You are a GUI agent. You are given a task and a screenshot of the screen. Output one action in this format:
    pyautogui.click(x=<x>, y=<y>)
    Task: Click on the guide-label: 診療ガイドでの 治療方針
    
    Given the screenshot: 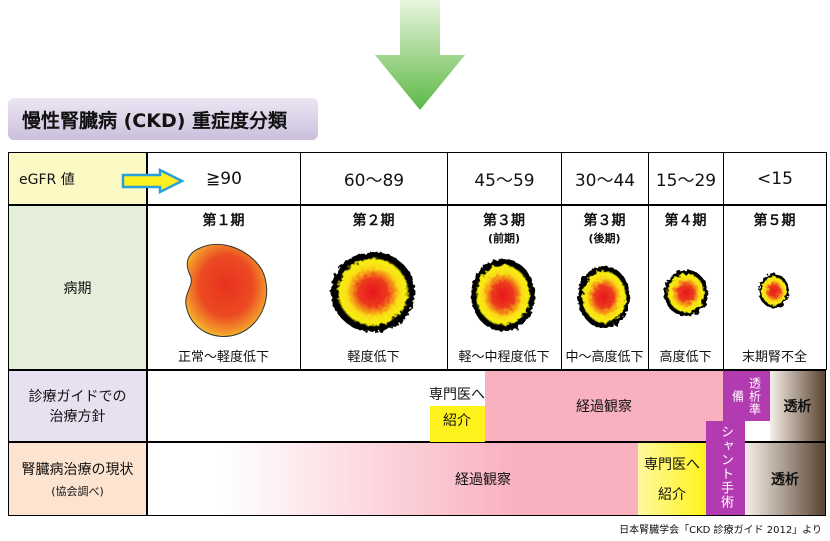 What is the action you would take?
    pyautogui.click(x=77, y=406)
    